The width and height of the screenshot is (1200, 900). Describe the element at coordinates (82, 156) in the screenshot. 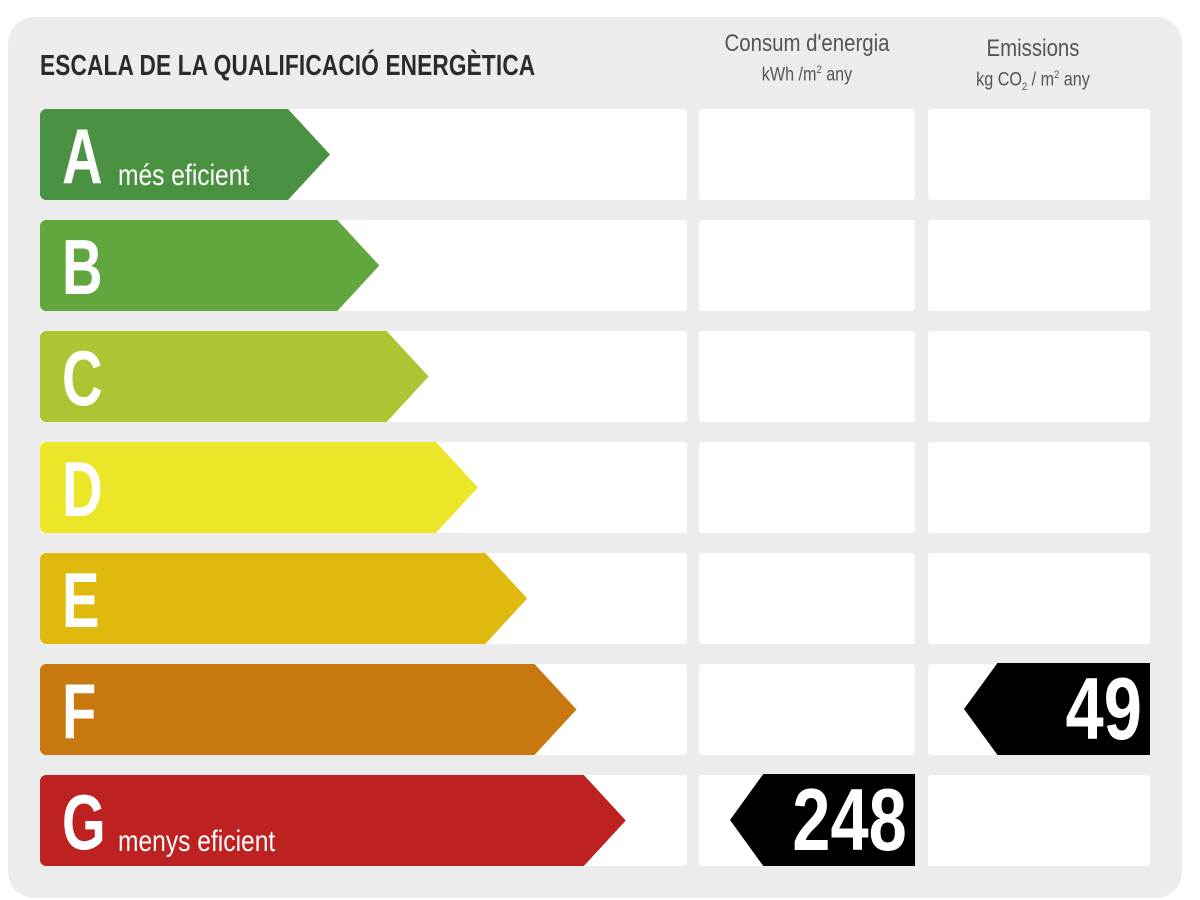

I see `rating-letter: A` at that location.